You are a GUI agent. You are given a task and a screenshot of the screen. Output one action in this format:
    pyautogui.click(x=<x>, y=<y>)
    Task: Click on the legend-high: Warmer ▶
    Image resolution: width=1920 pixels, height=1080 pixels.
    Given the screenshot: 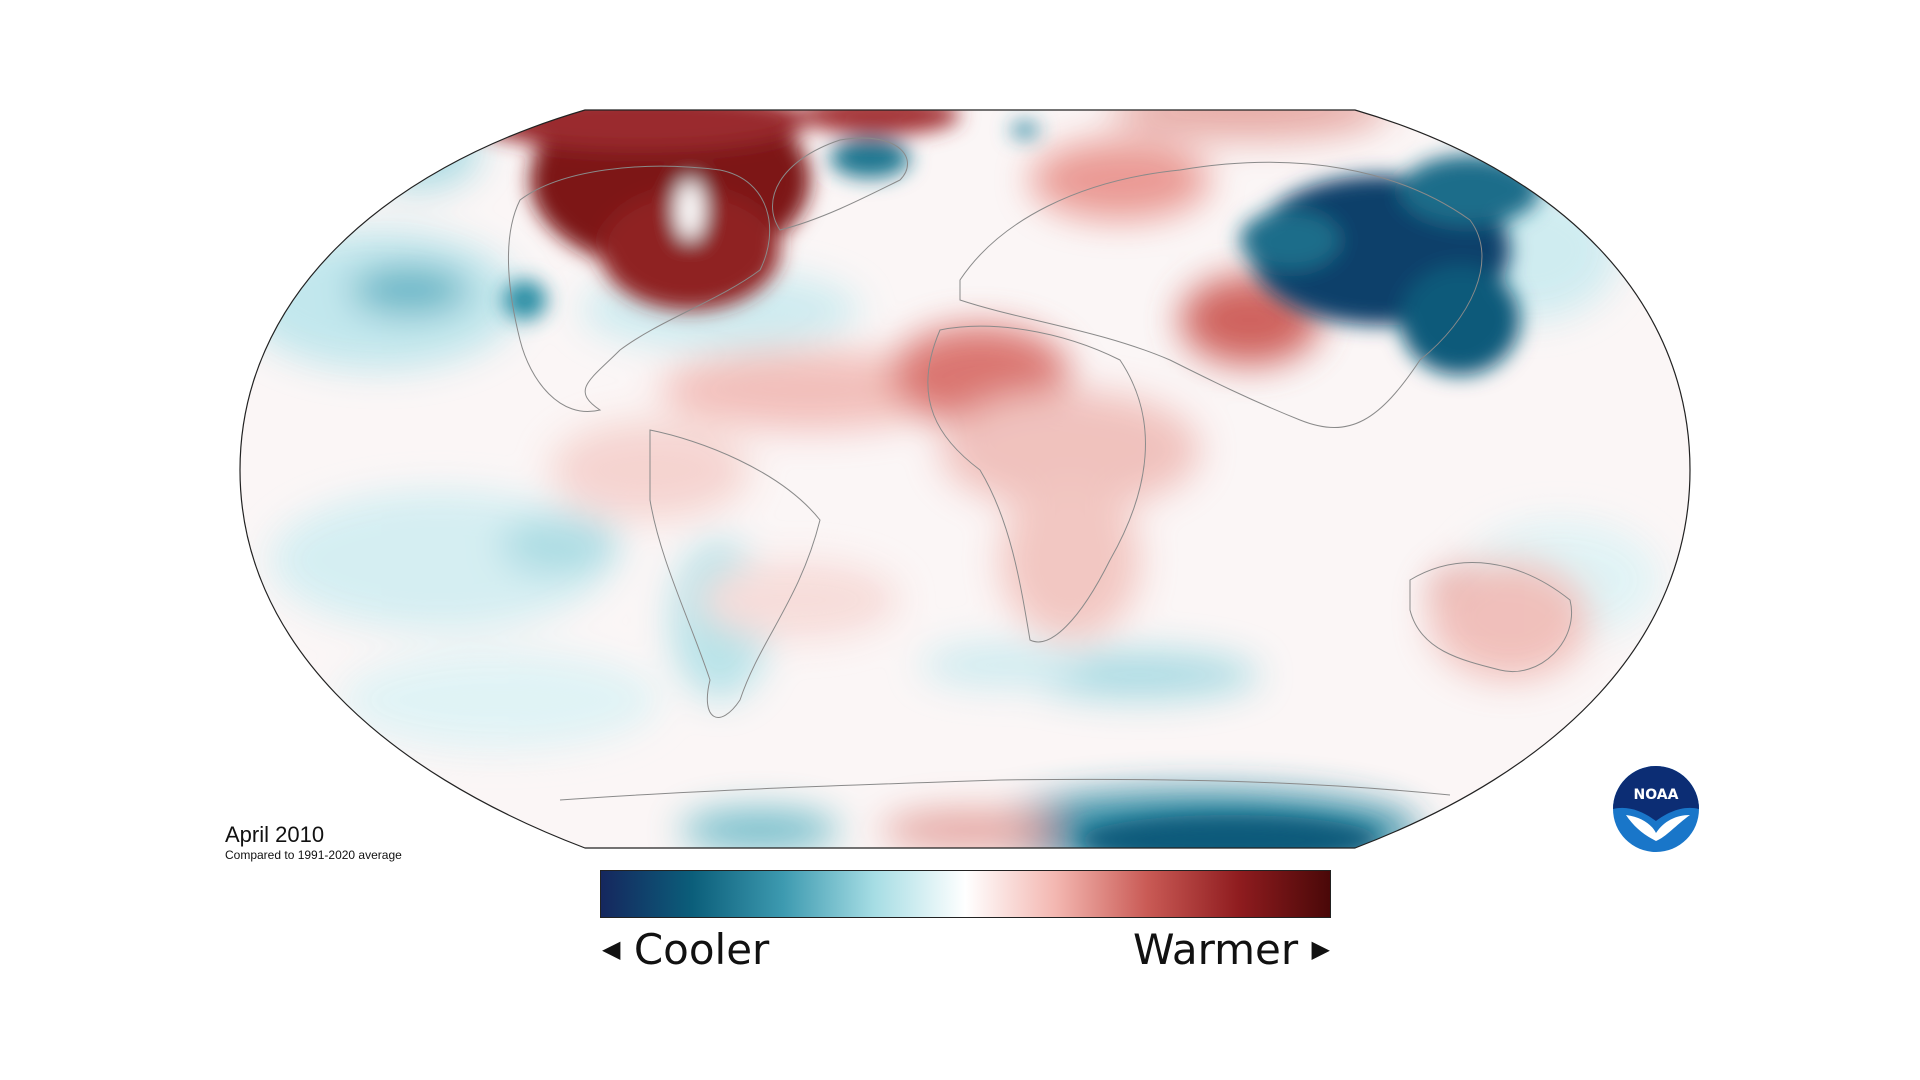 What is the action you would take?
    pyautogui.click(x=1231, y=949)
    